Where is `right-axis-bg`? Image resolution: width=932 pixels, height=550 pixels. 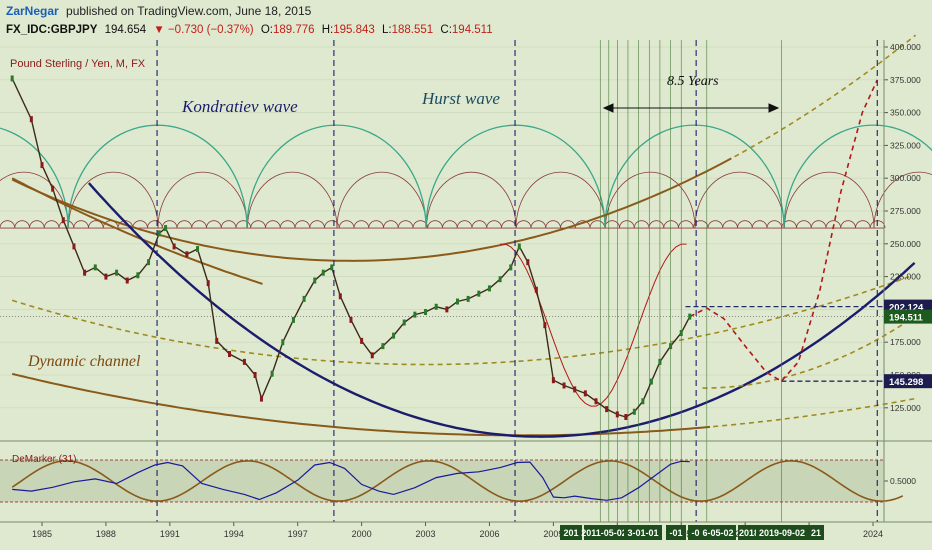 right-axis-bg is located at coordinates (908, 281).